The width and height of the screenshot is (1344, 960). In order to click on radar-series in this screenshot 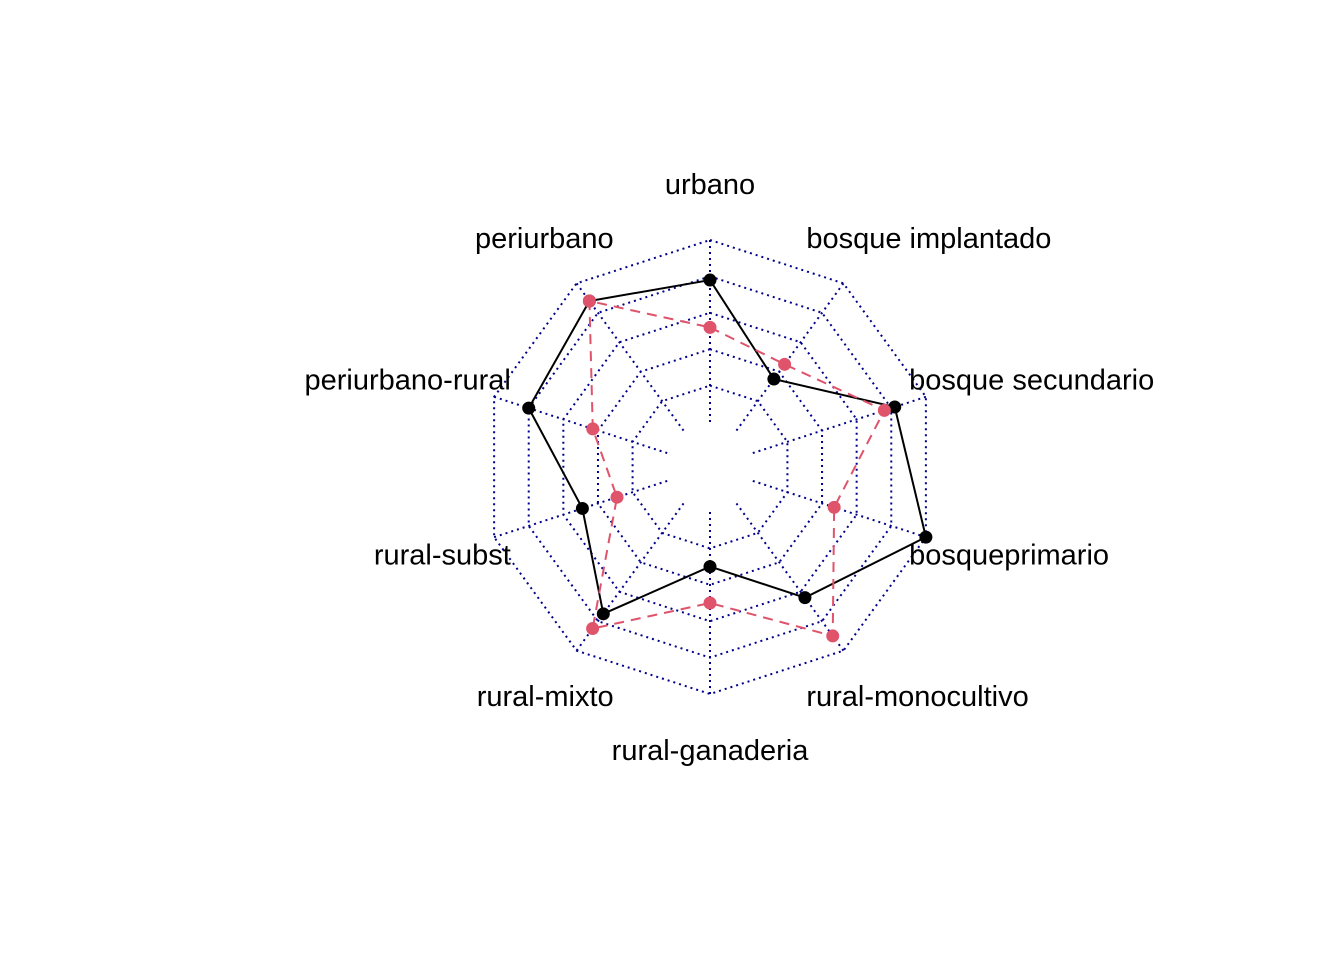, I will do `click(727, 458)`.